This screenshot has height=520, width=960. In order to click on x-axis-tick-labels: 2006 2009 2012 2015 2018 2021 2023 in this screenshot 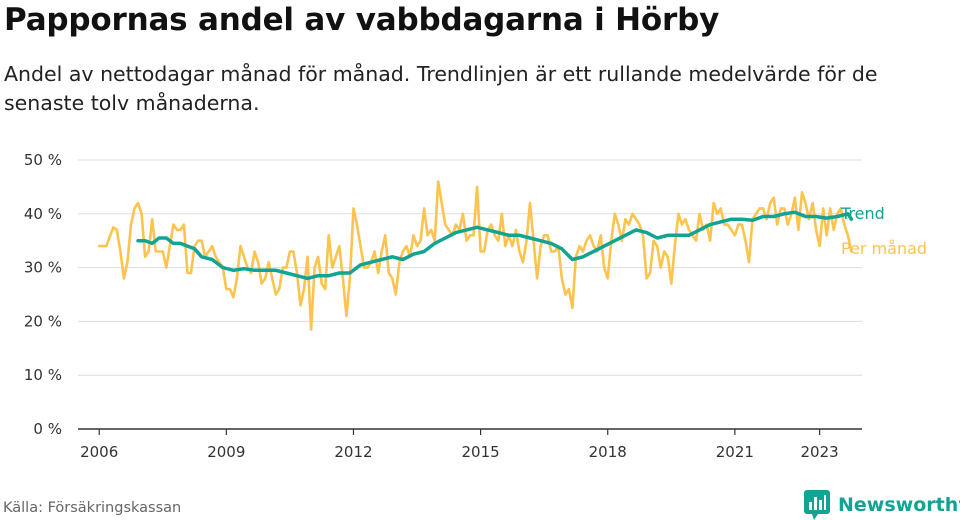, I will do `click(459, 452)`.